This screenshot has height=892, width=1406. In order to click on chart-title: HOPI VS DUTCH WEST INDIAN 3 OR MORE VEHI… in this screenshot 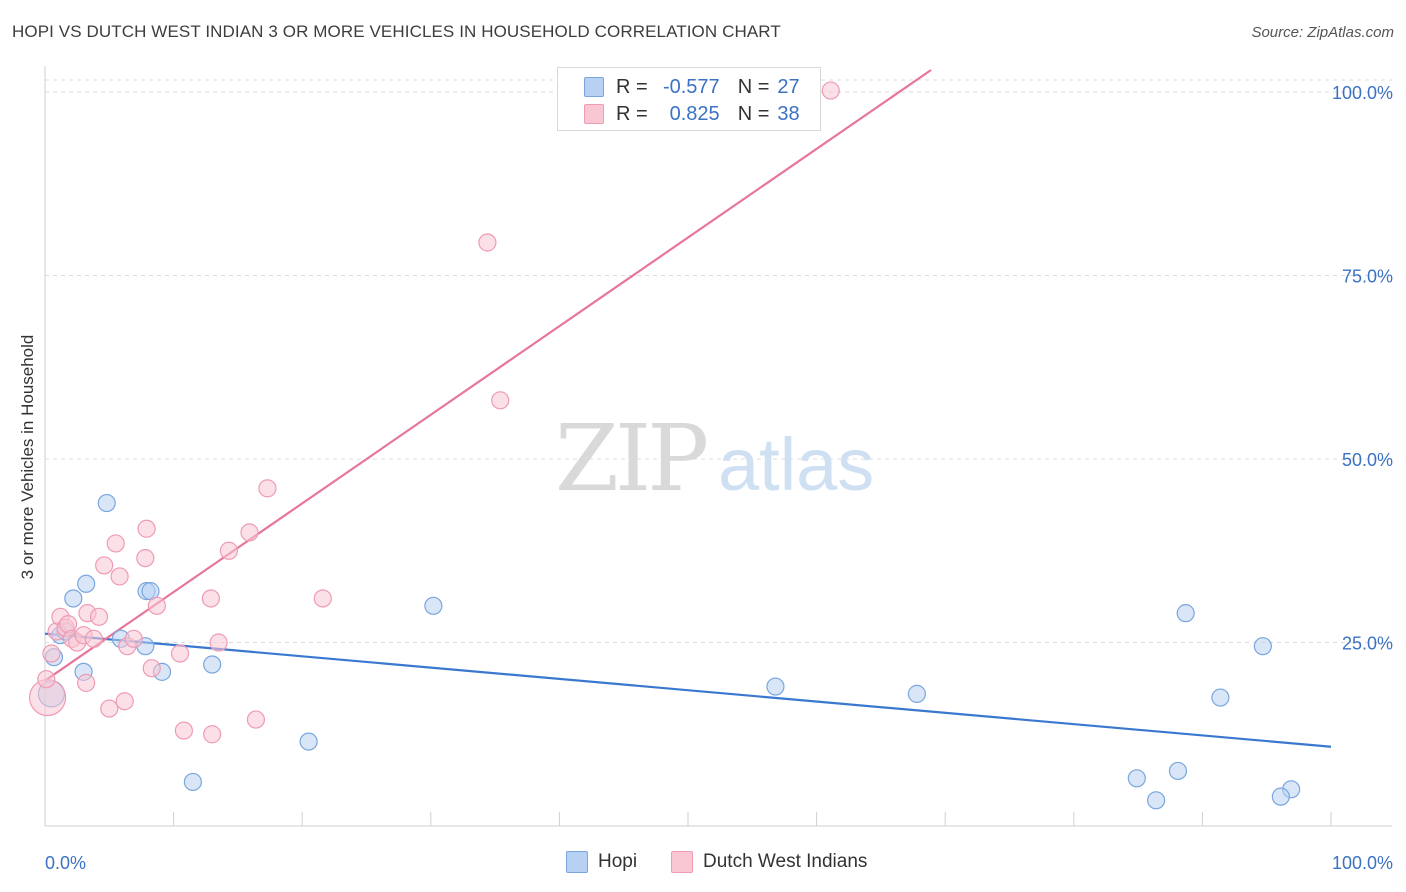, I will do `click(396, 31)`.